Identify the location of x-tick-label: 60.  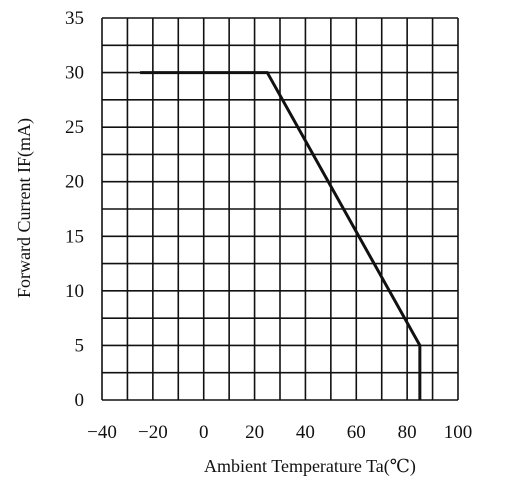
(356, 432).